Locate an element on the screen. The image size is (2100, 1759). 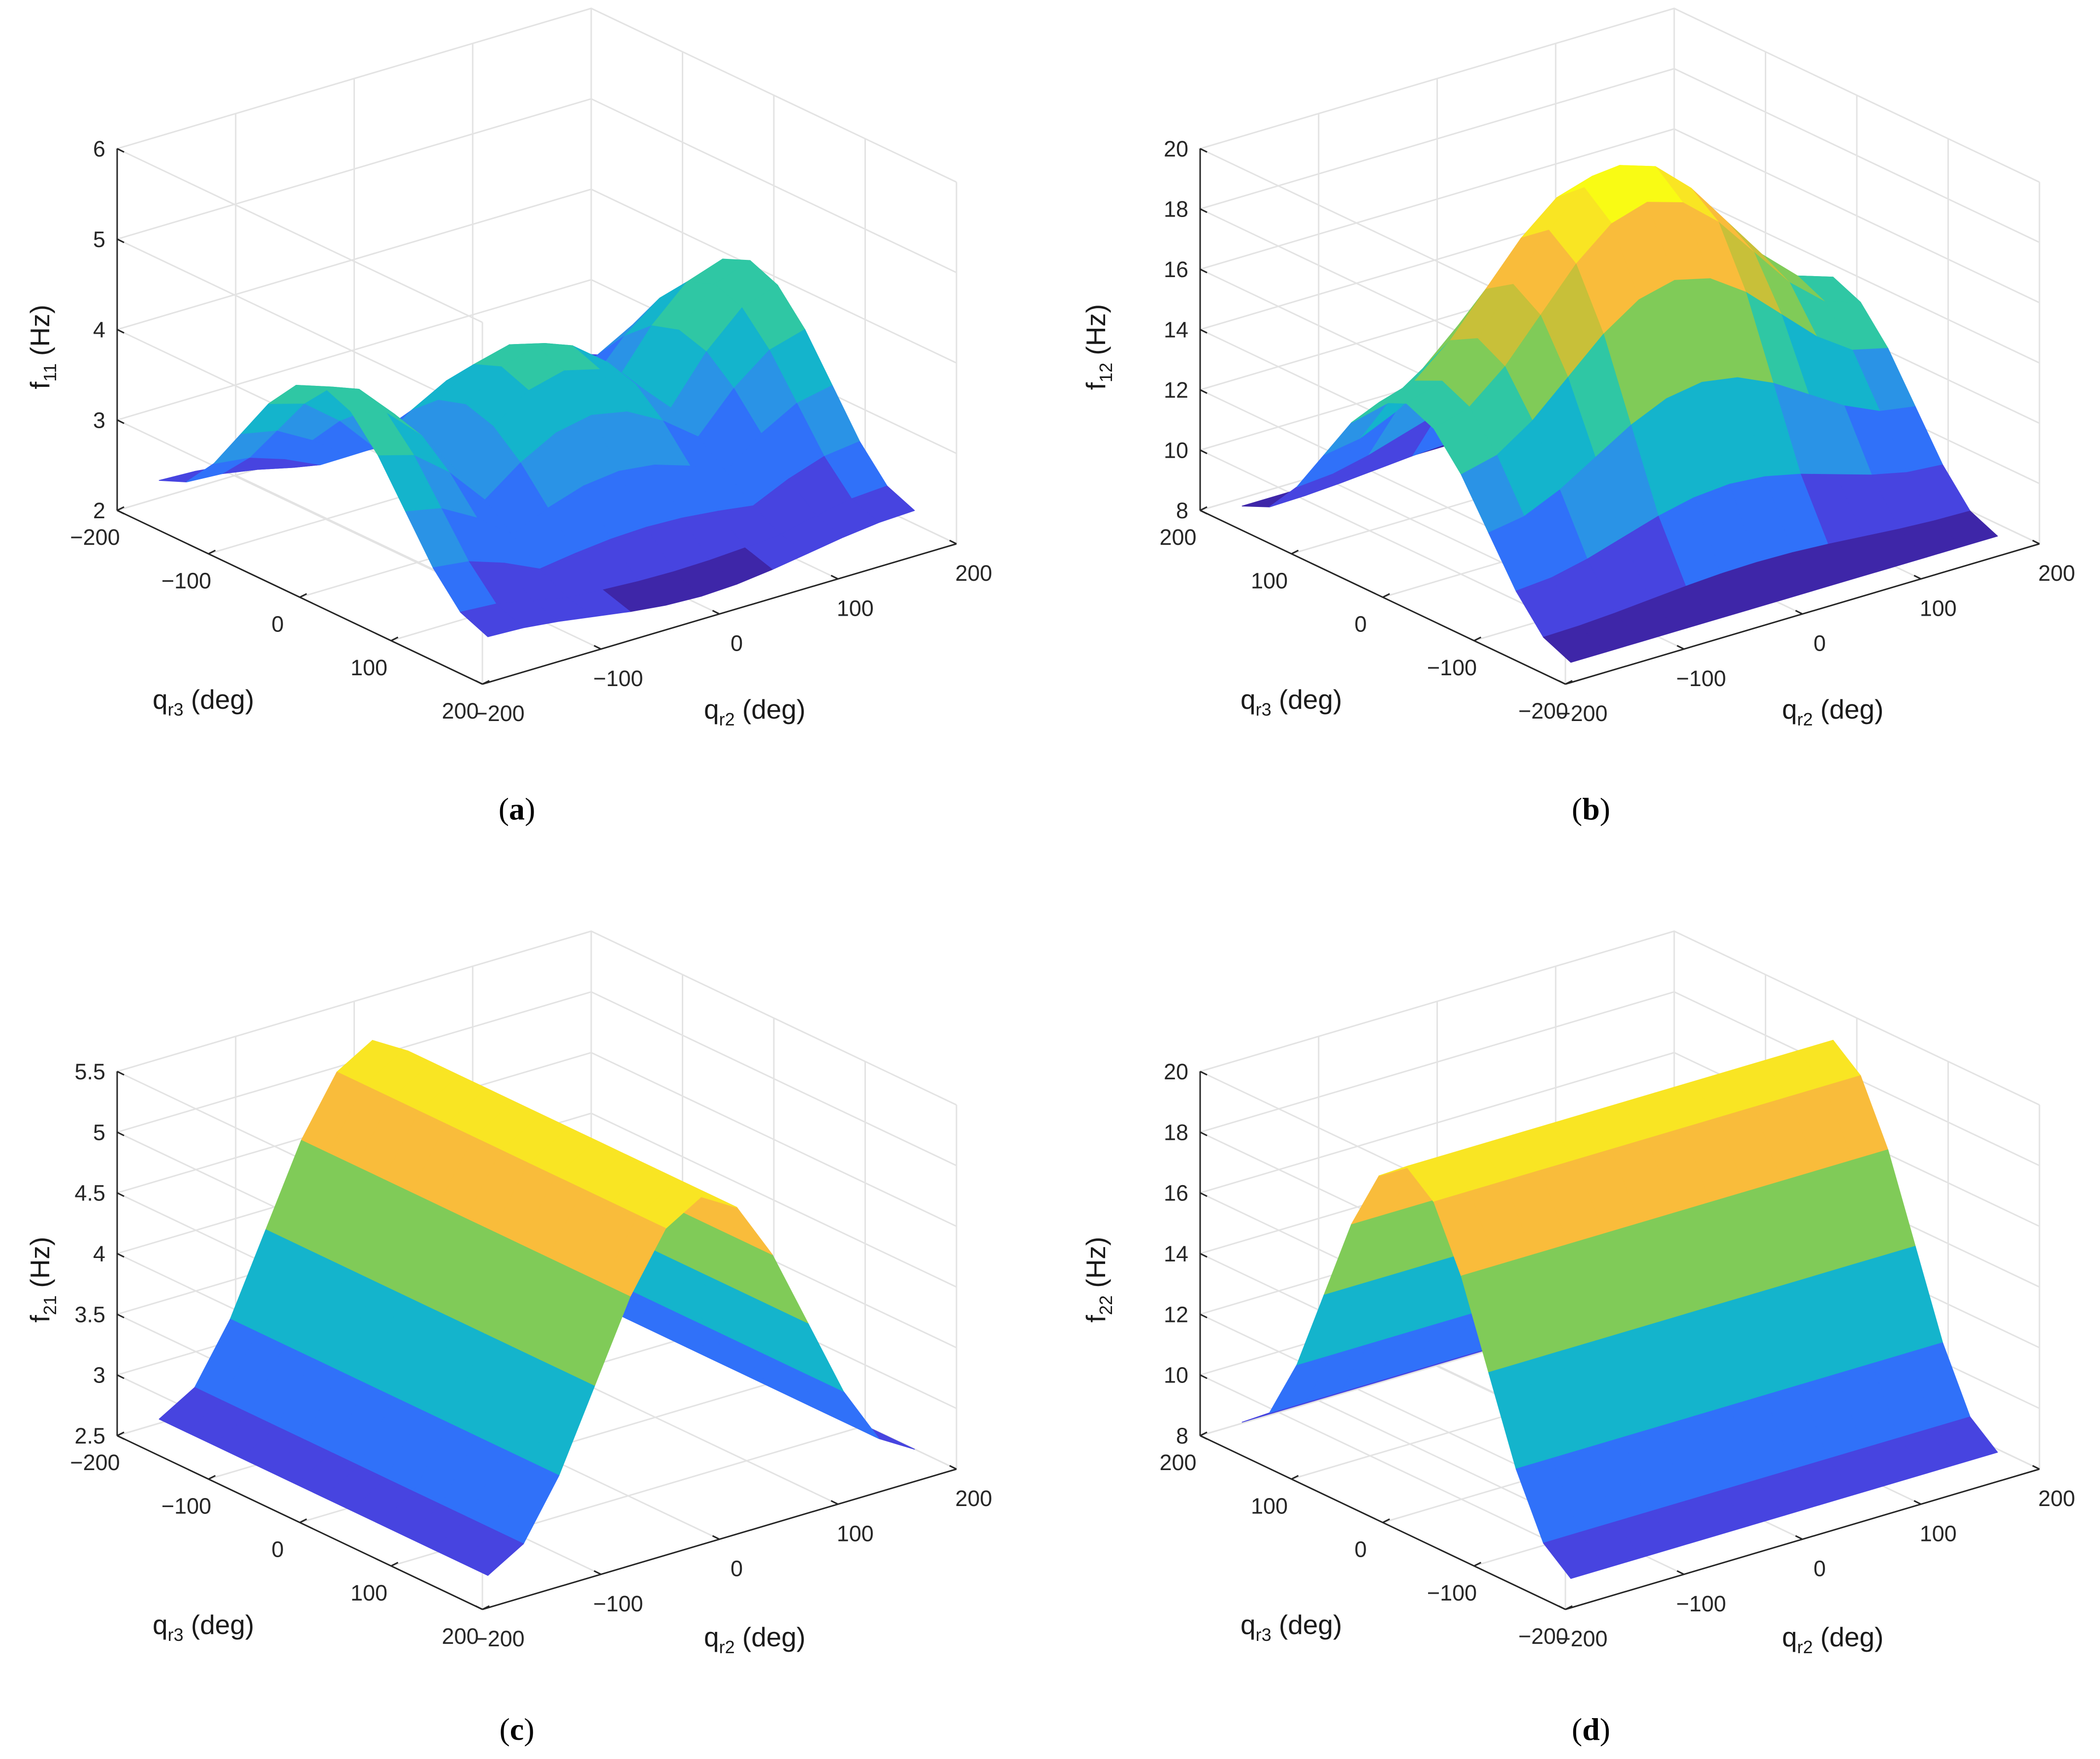
z-tick-labels-b: 8 10 12 14 16 18 20 is located at coordinates (1176, 329).